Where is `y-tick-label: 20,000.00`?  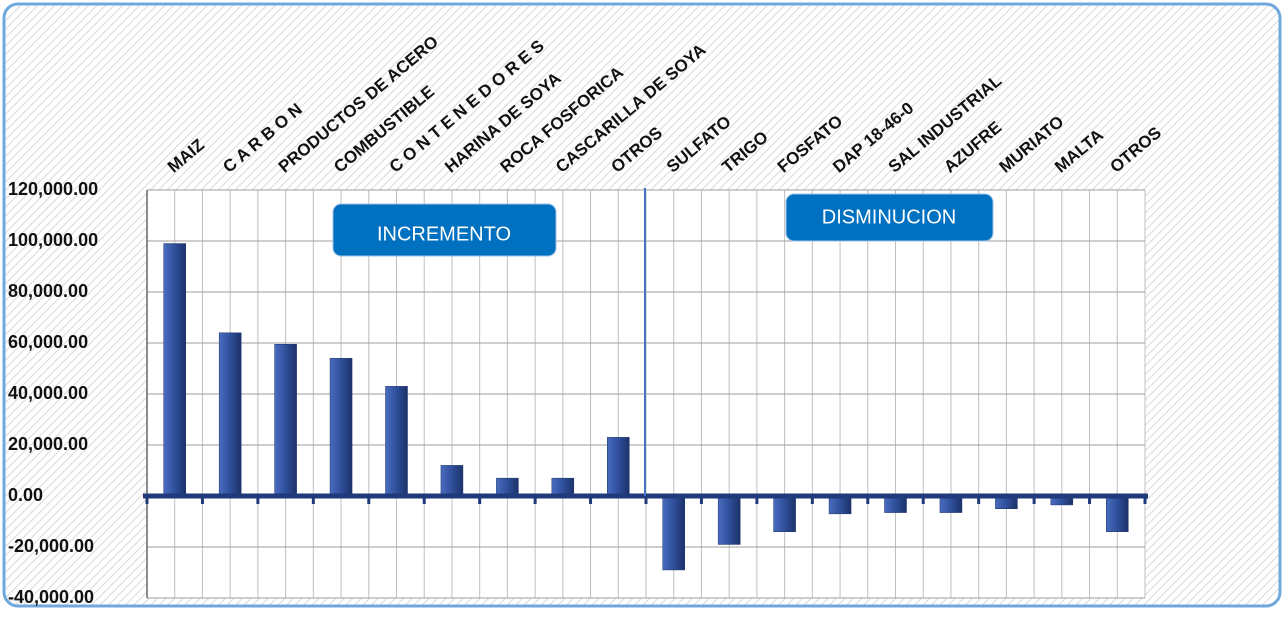
y-tick-label: 20,000.00 is located at coordinates (48, 444).